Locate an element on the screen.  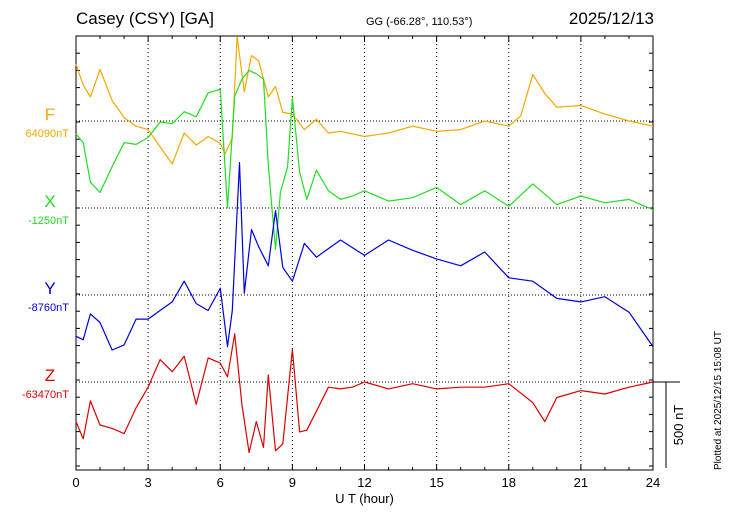
geographic-coordinates: GG (-66.28°, 110.53°) is located at coordinates (419, 22).